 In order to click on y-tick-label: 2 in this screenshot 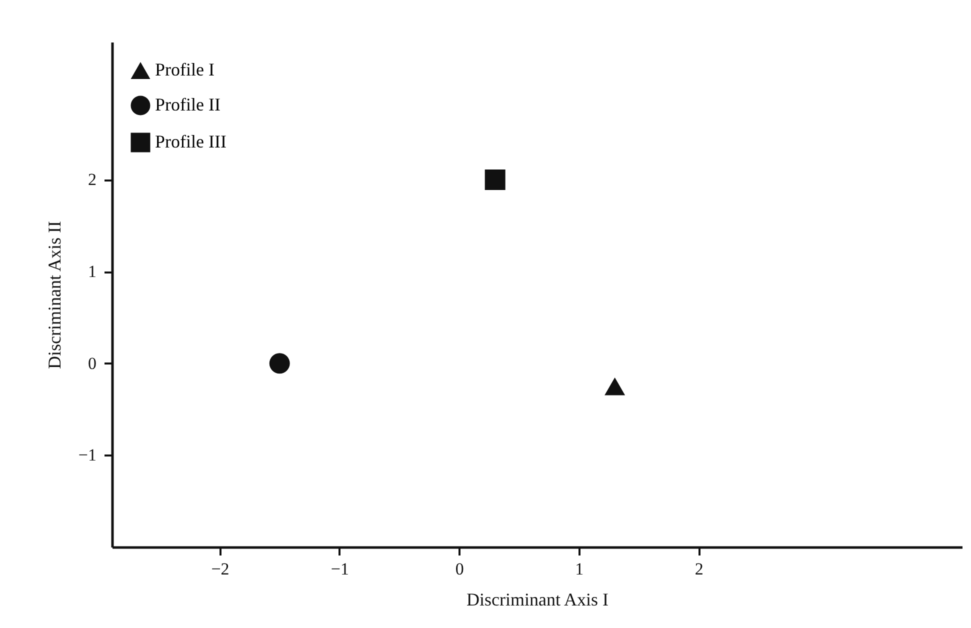, I will do `click(92, 180)`.